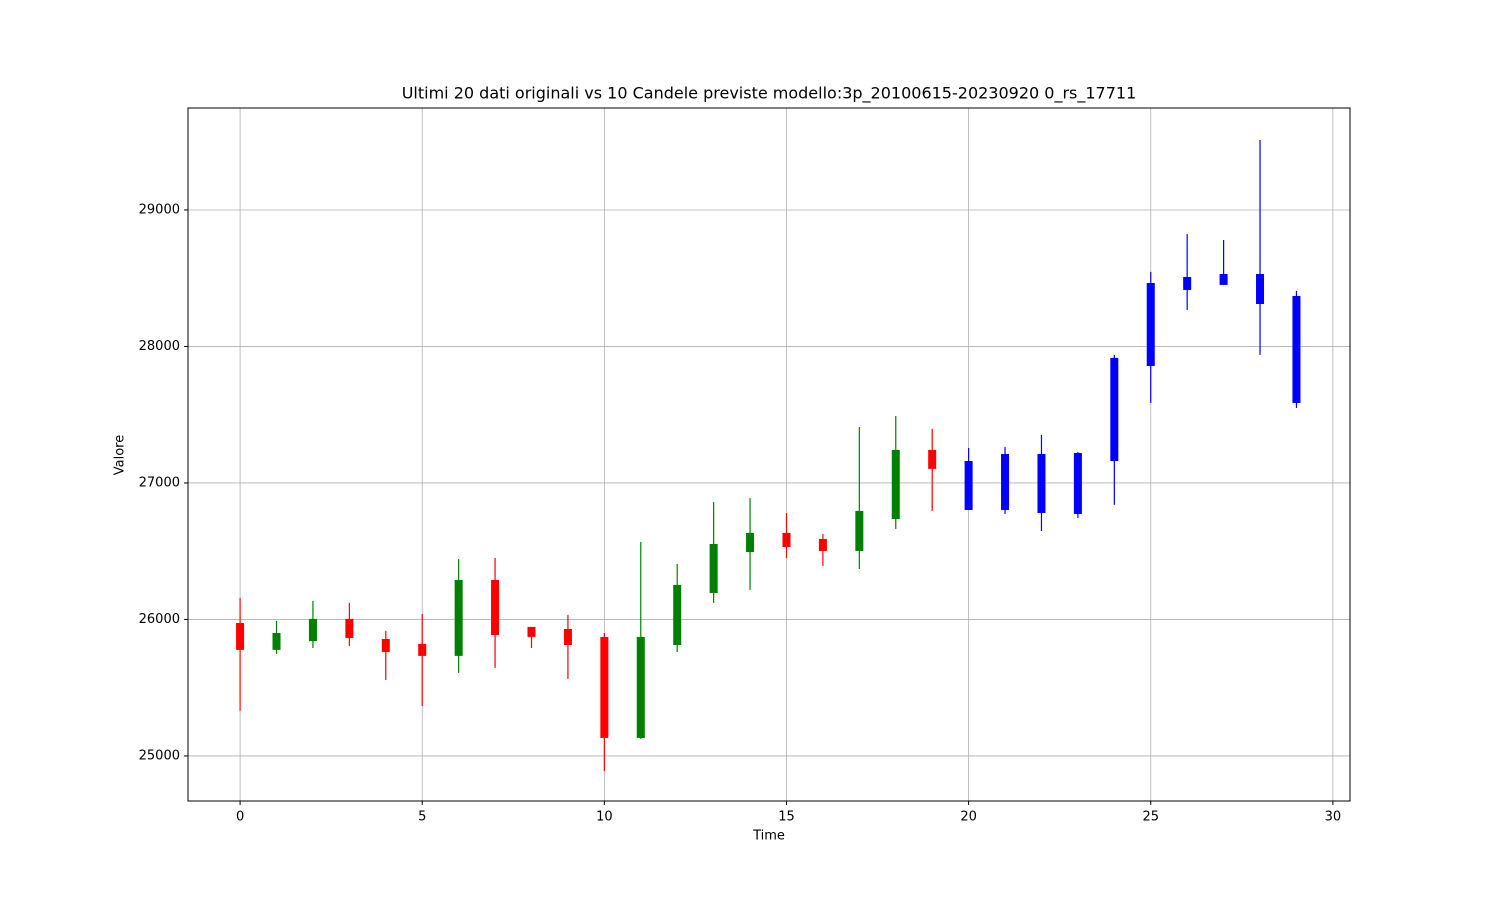 This screenshot has height=904, width=1500. What do you see at coordinates (422, 817) in the screenshot?
I see `x-tick-label: 5` at bounding box center [422, 817].